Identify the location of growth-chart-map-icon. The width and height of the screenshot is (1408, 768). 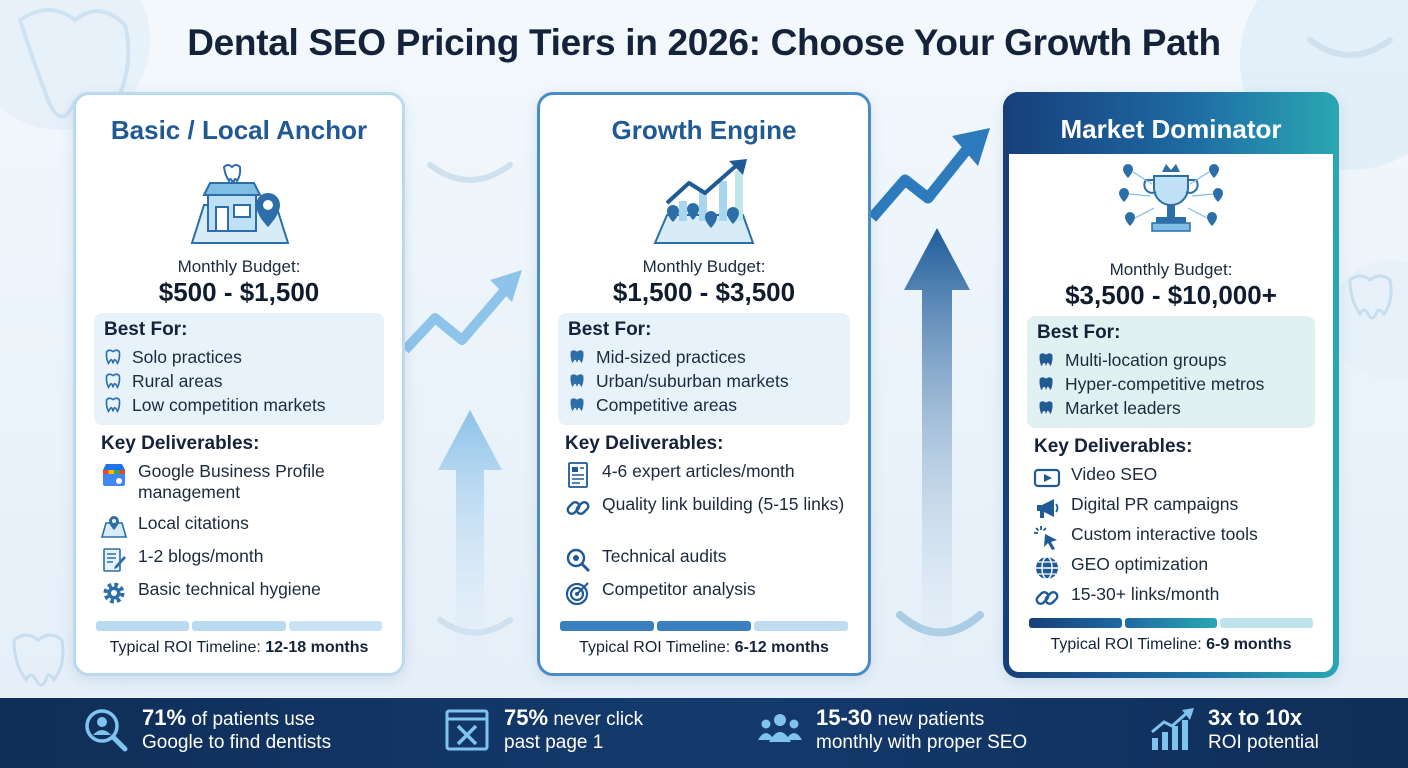
(704, 201).